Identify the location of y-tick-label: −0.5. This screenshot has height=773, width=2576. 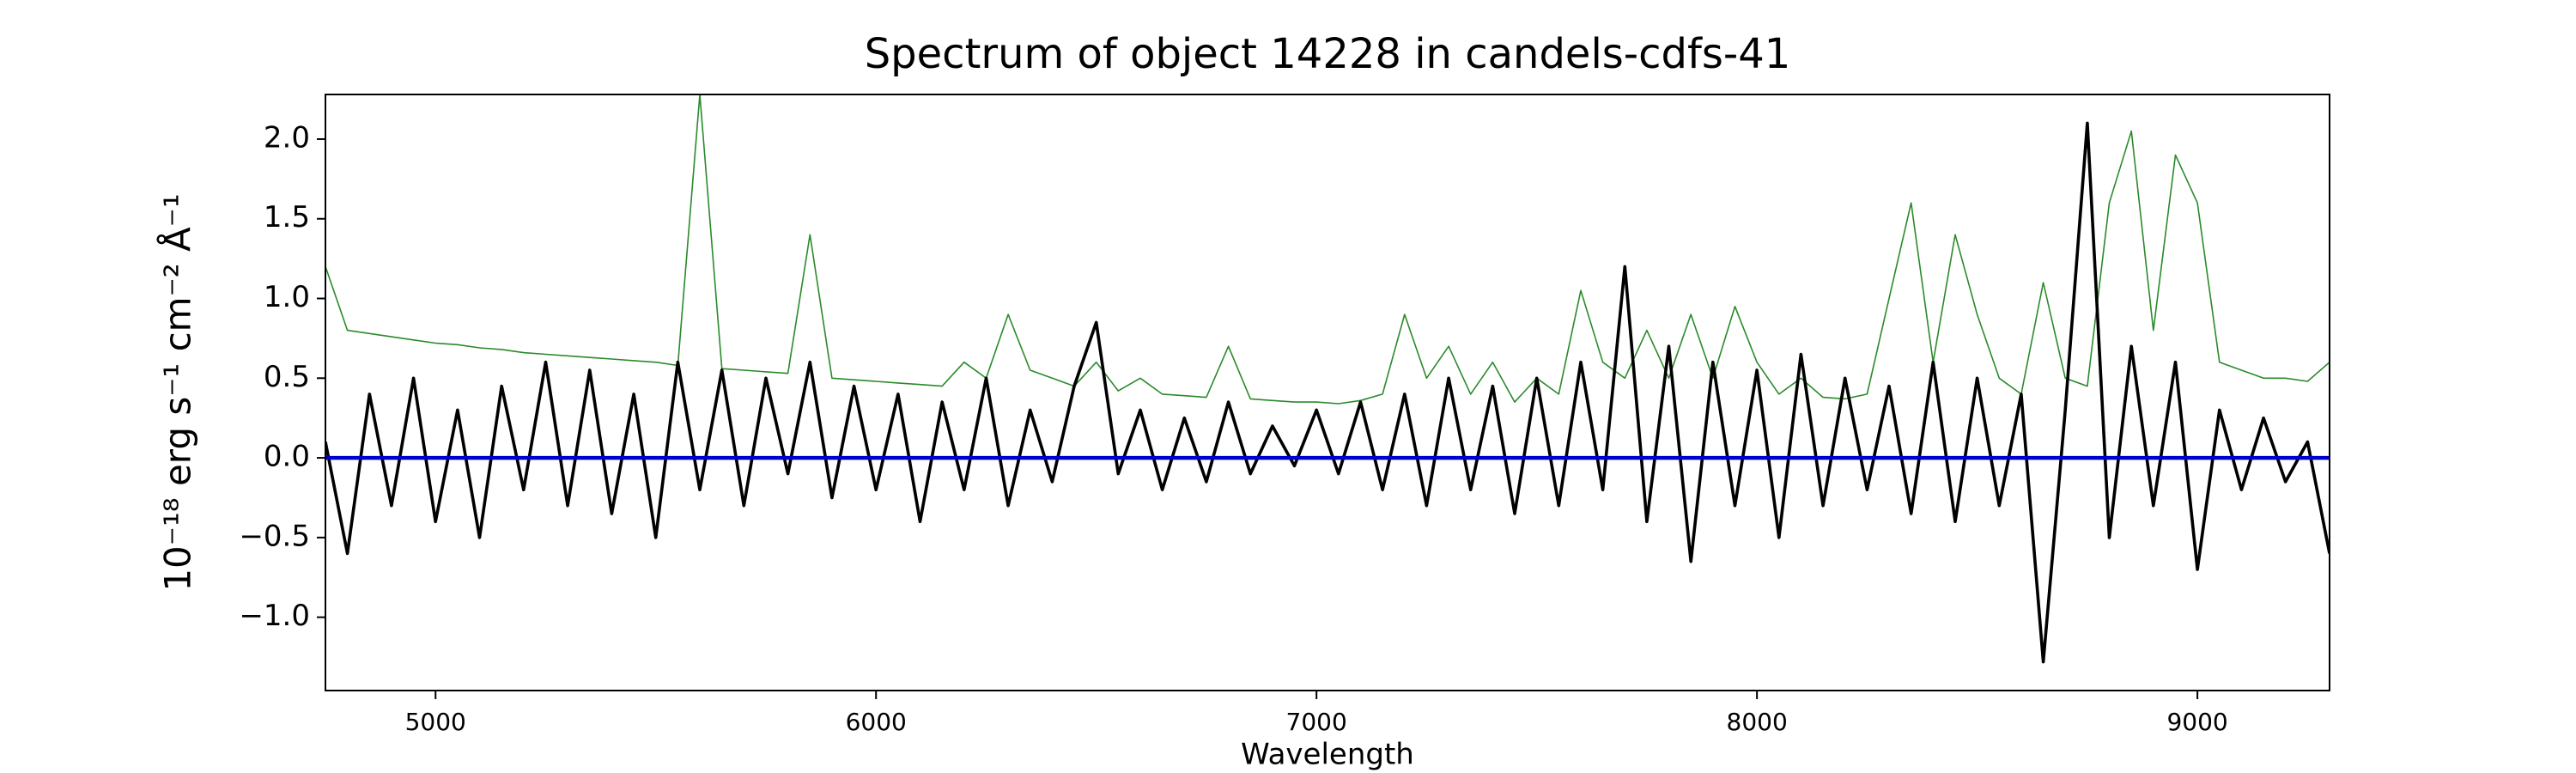
(274, 536).